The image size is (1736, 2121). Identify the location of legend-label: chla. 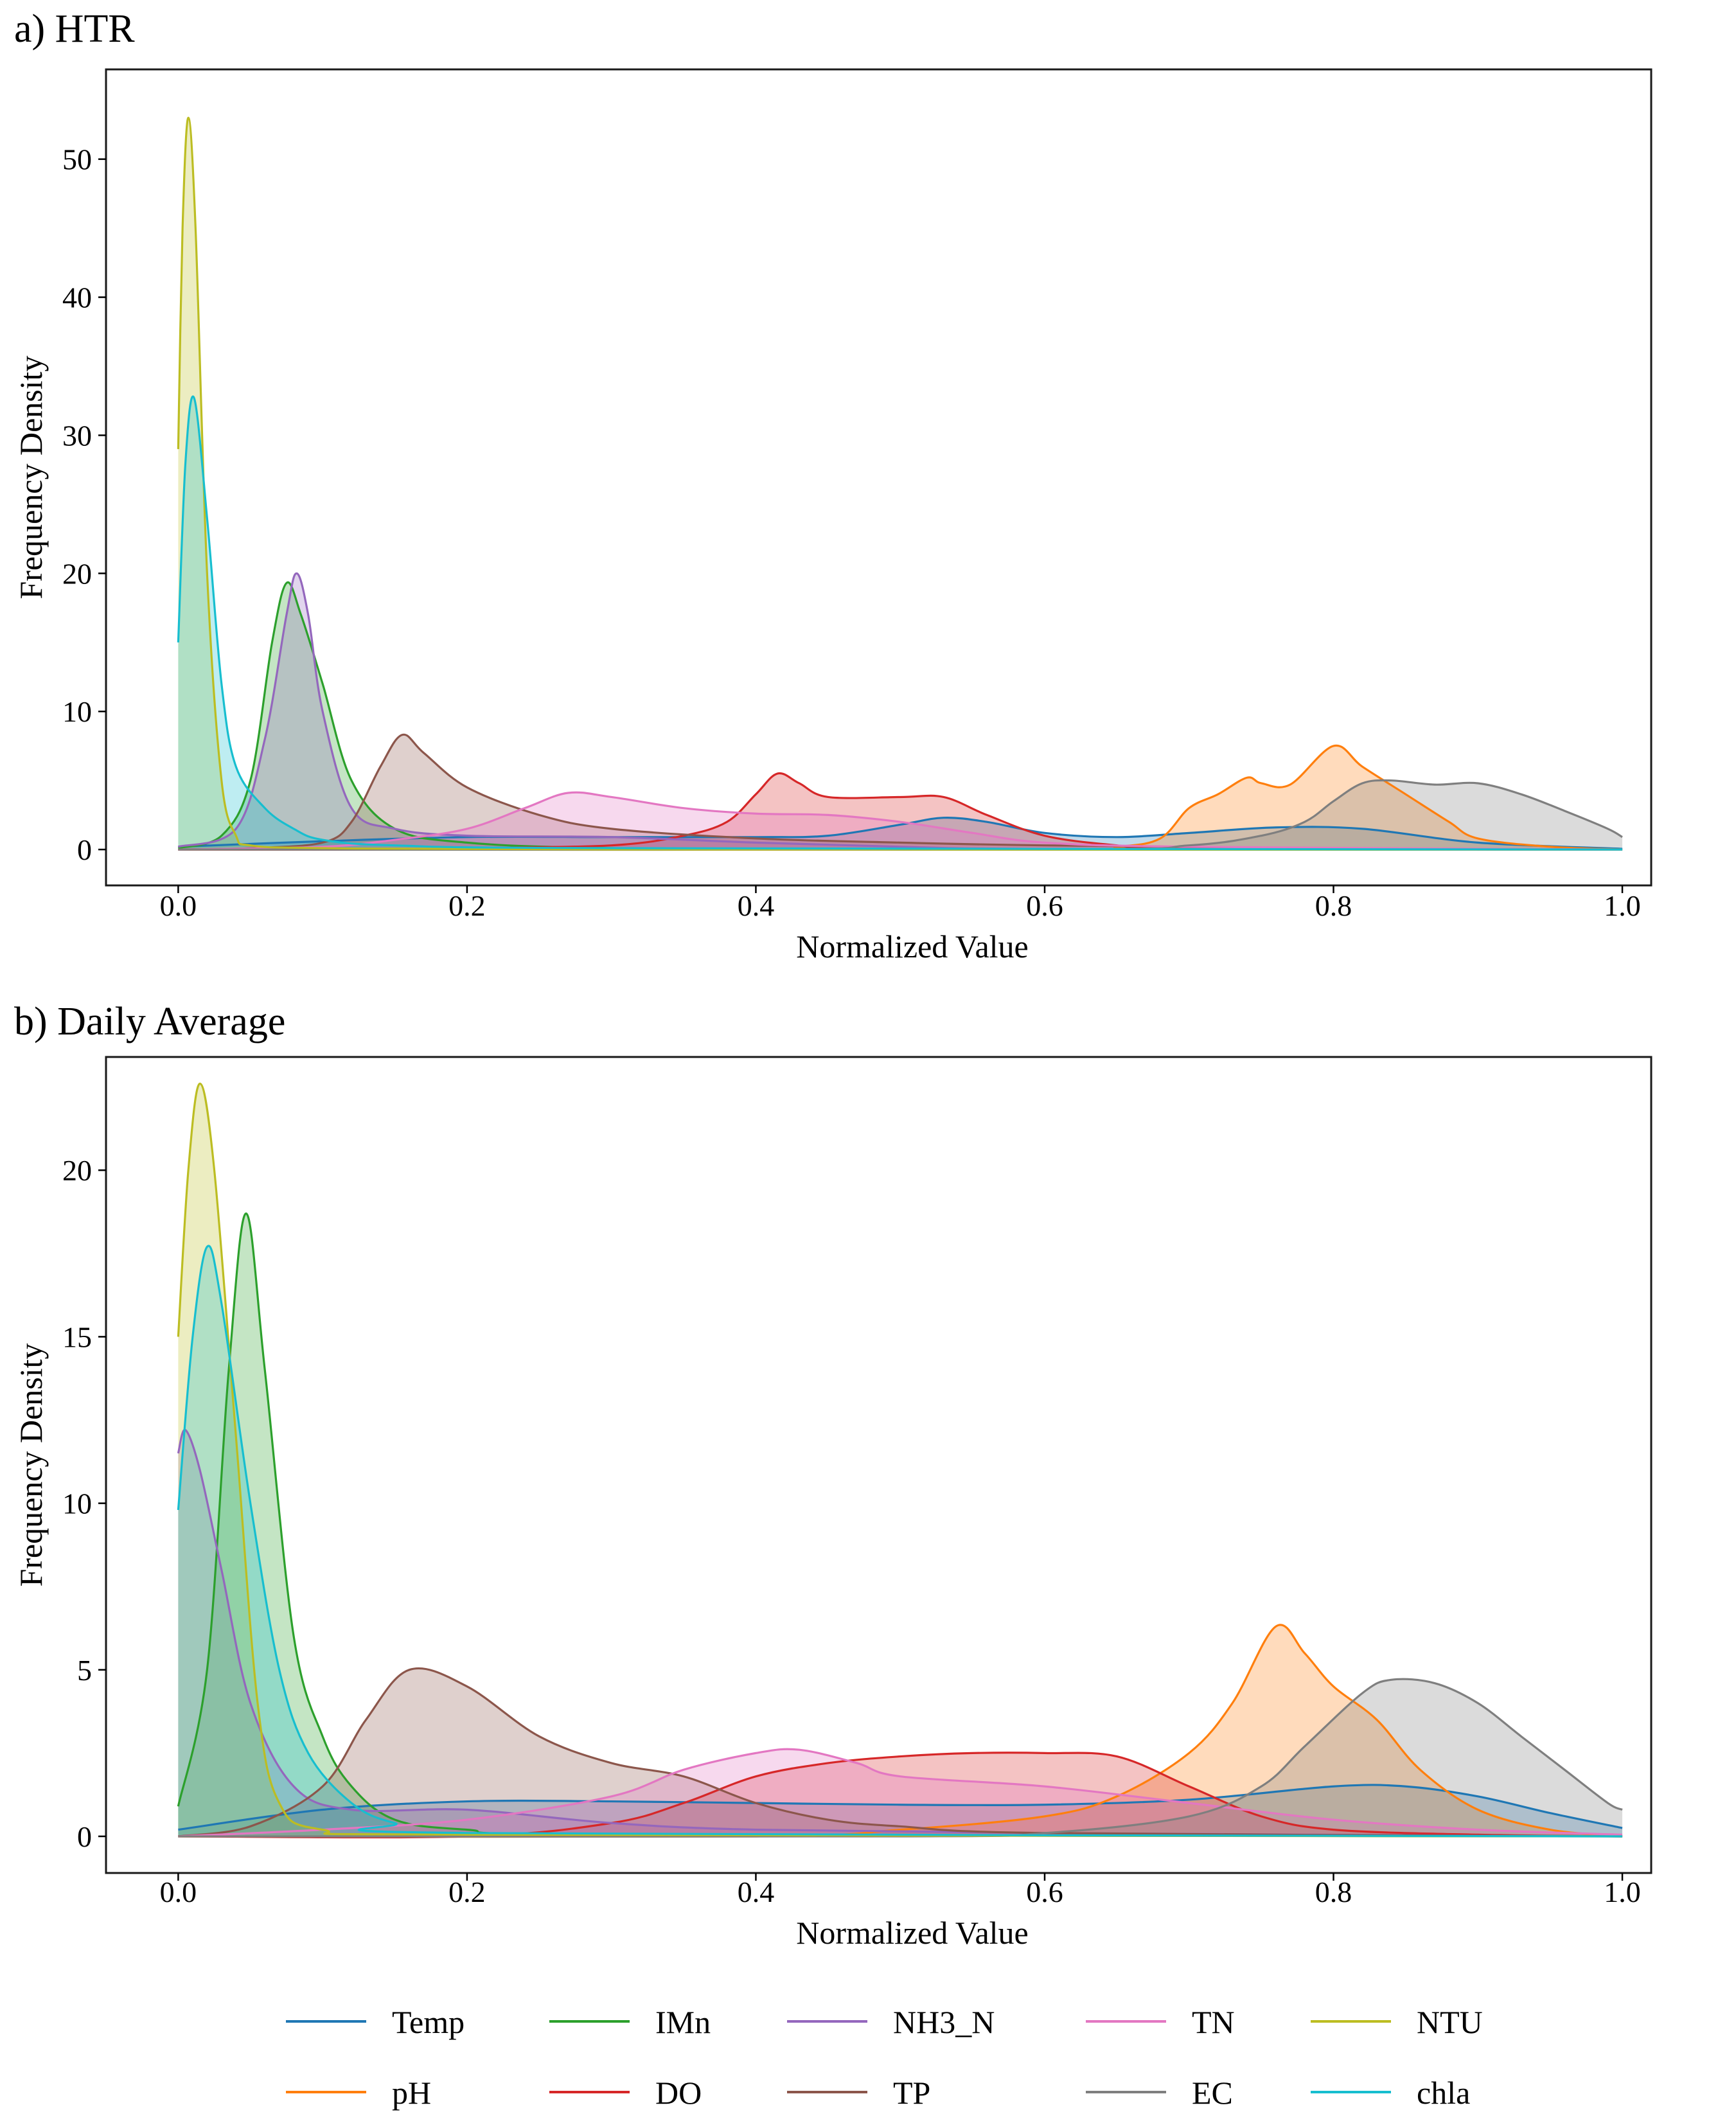
(1443, 2093).